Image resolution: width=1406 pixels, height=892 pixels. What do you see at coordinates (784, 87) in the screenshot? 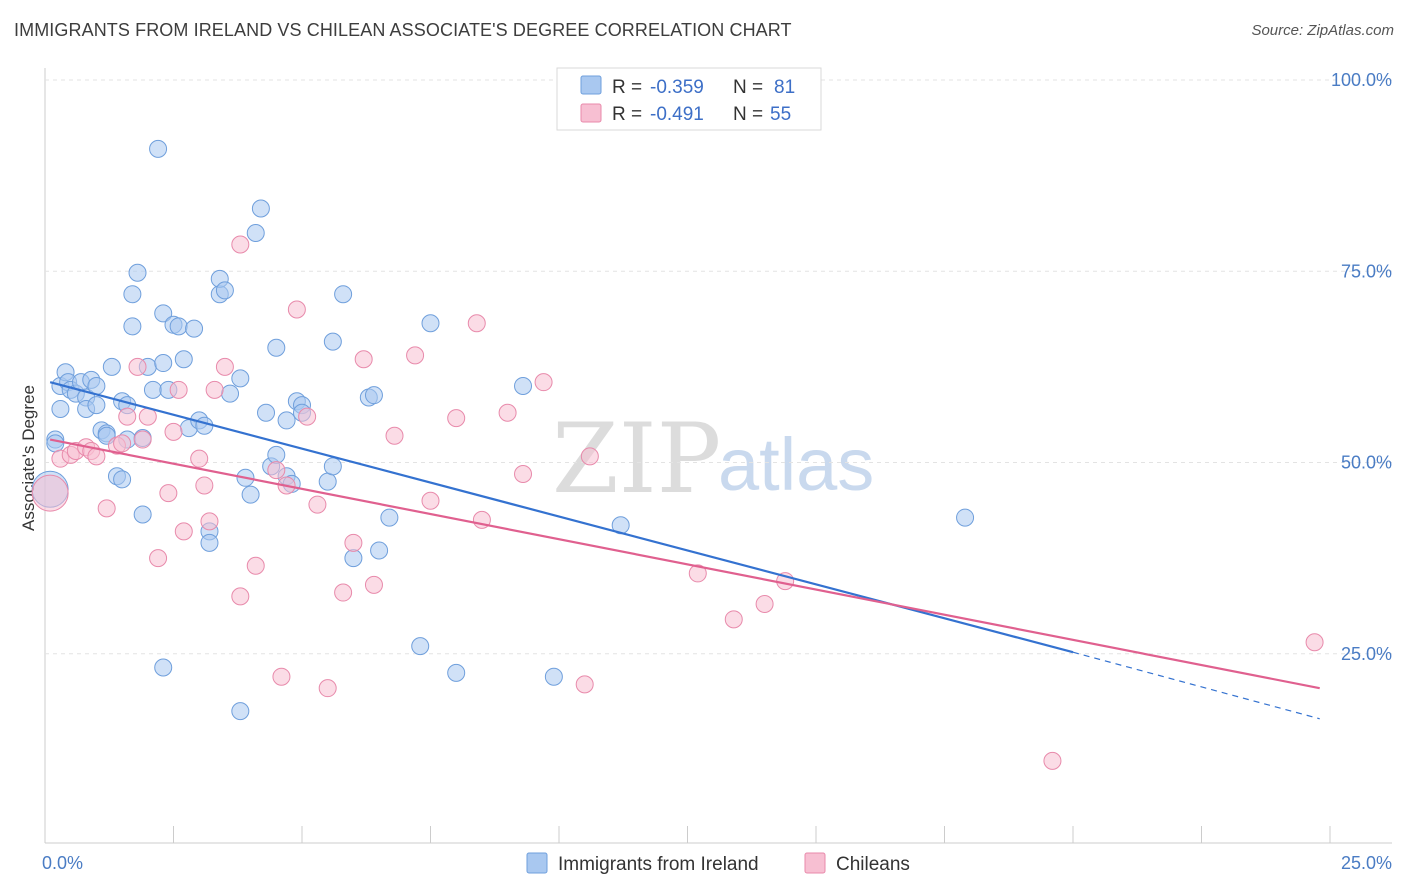
I see `legend-n-value-ireland: 81` at bounding box center [784, 87].